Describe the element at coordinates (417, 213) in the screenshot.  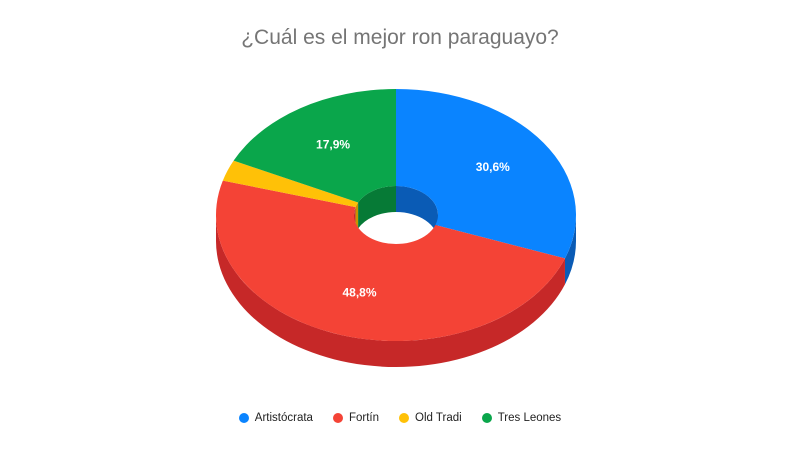
I see `hole-wall-artistocrata` at that location.